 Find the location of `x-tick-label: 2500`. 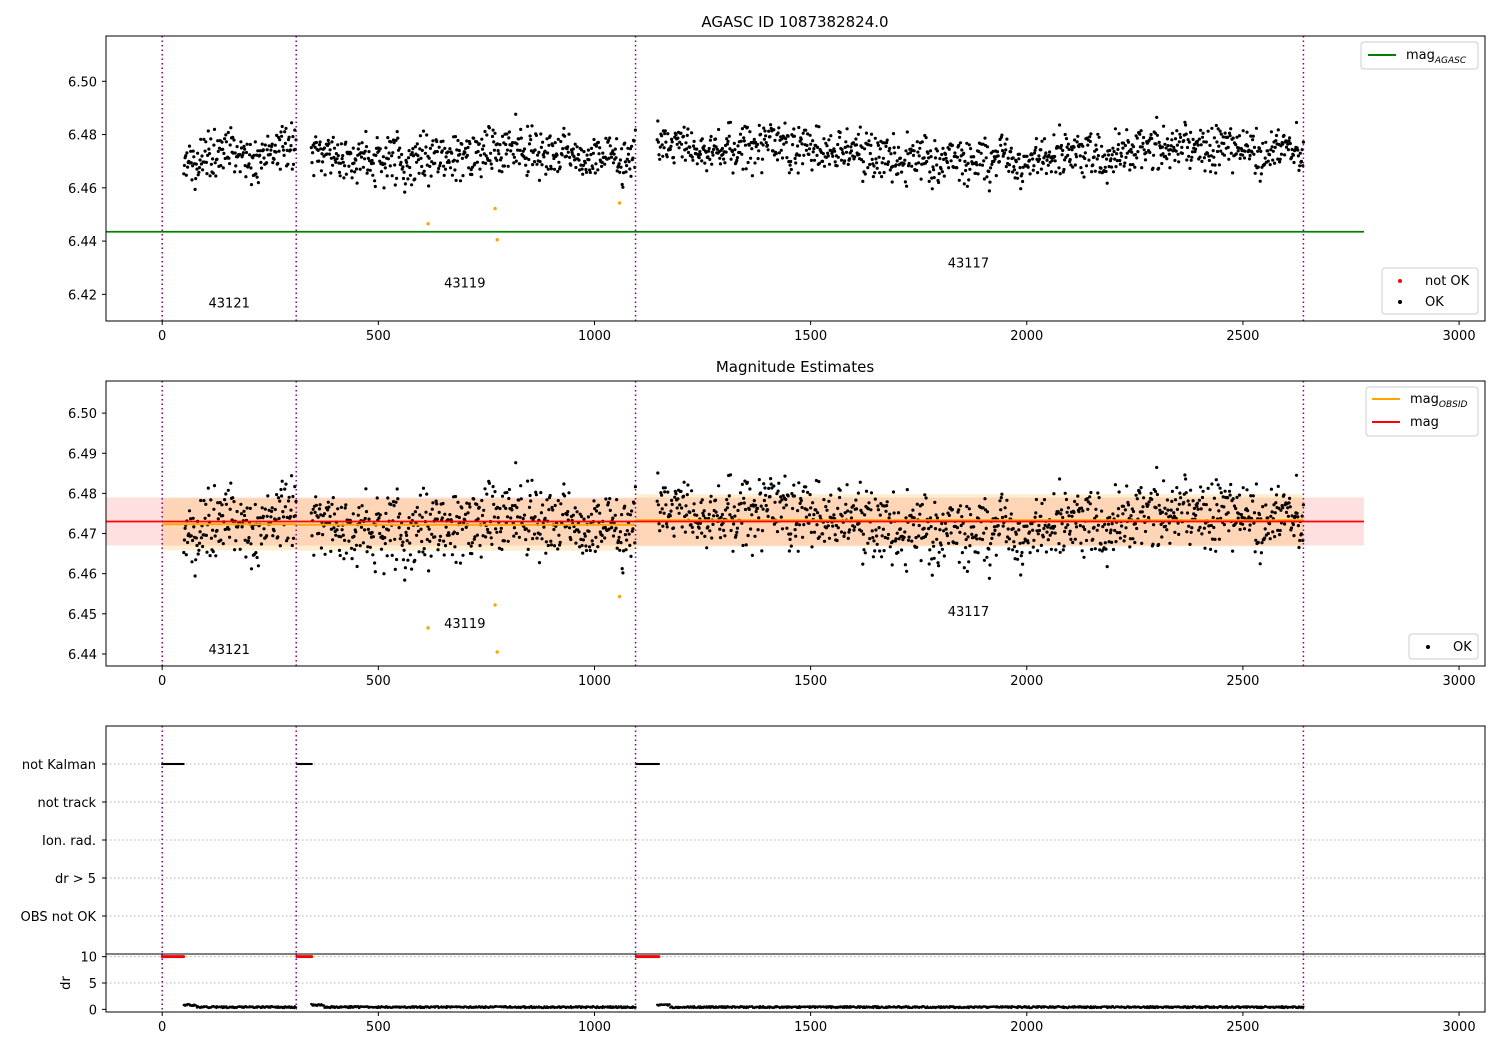

x-tick-label: 2500 is located at coordinates (1242, 681).